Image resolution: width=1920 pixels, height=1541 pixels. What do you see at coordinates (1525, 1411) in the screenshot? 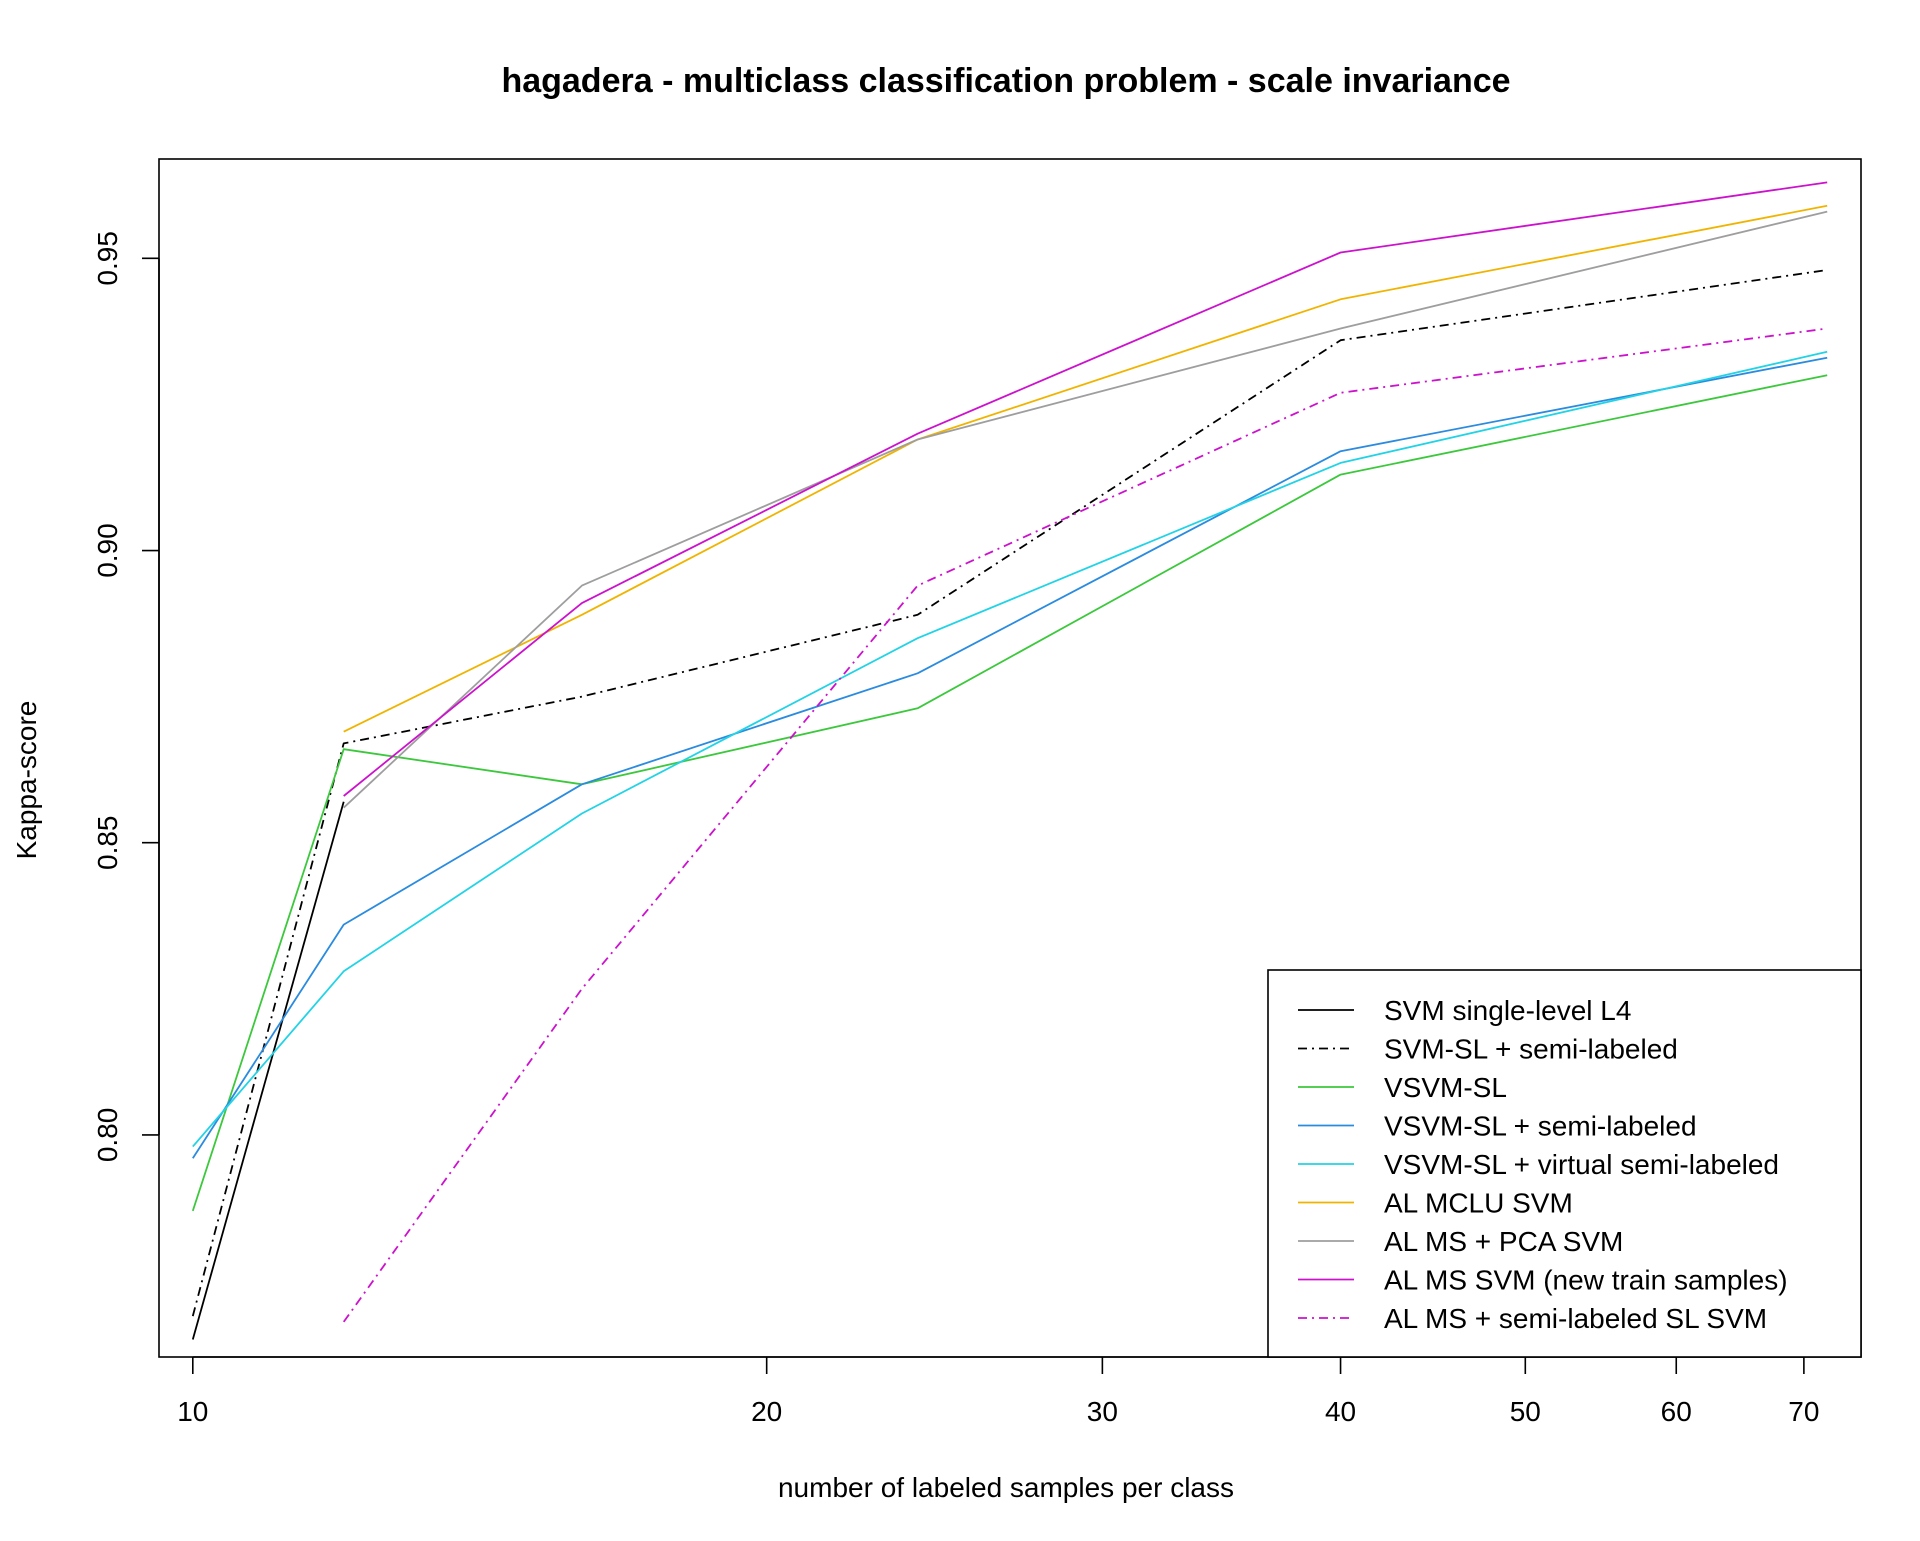
I see `x-tick-label: 50` at bounding box center [1525, 1411].